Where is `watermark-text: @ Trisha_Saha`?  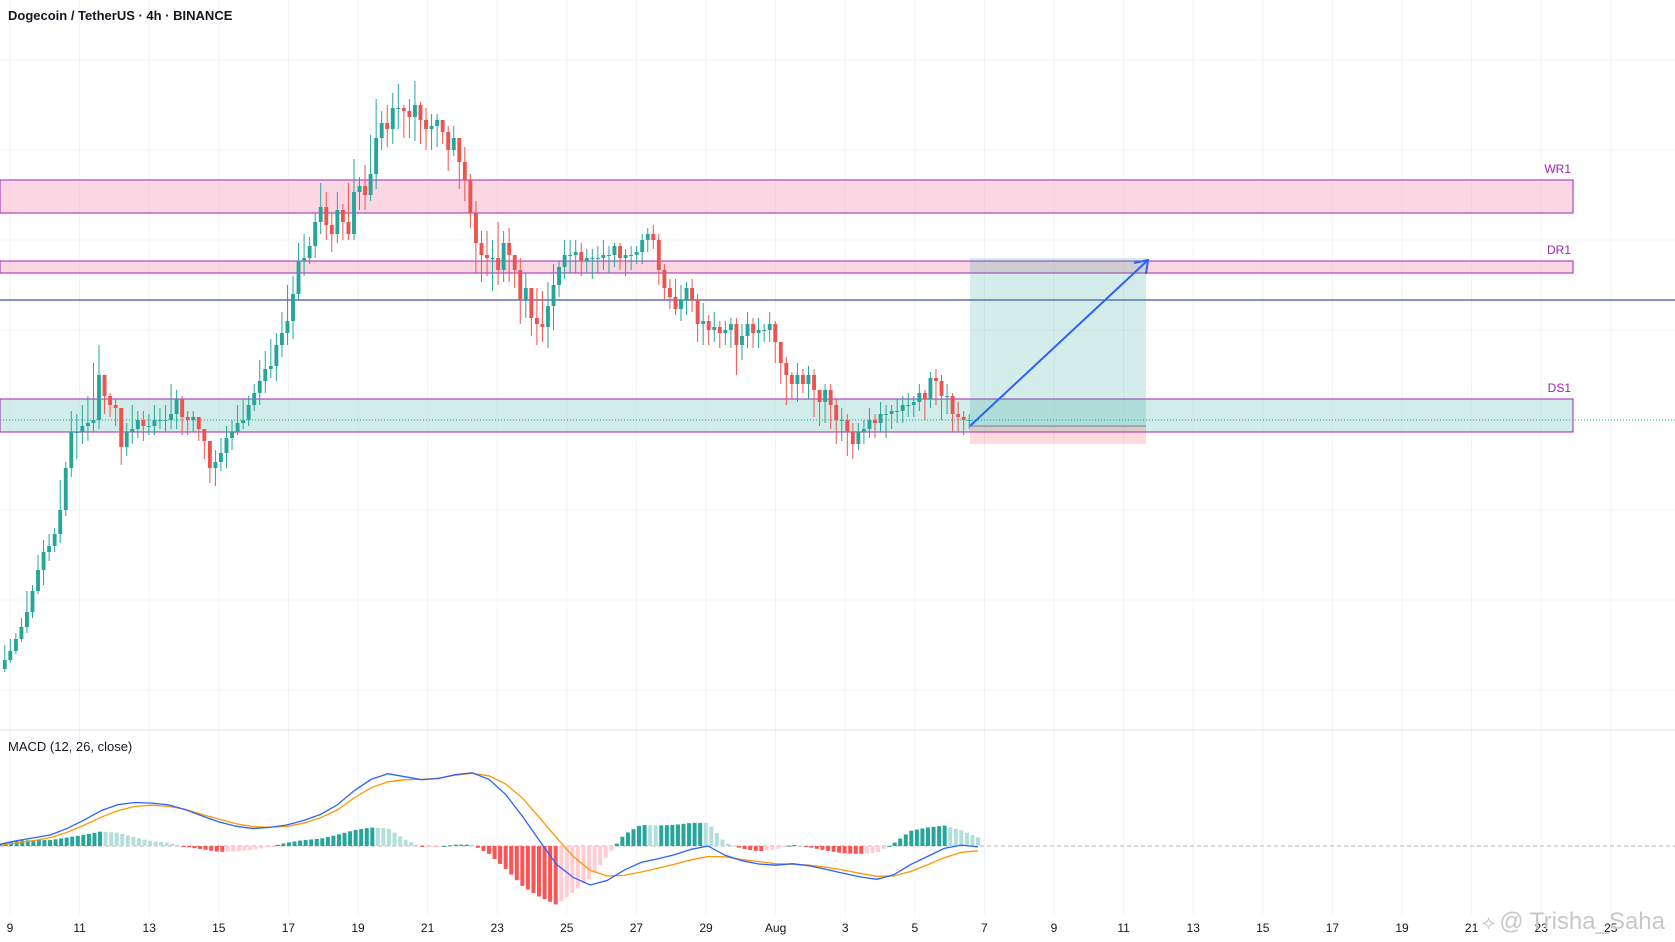 watermark-text: @ Trisha_Saha is located at coordinates (1582, 921).